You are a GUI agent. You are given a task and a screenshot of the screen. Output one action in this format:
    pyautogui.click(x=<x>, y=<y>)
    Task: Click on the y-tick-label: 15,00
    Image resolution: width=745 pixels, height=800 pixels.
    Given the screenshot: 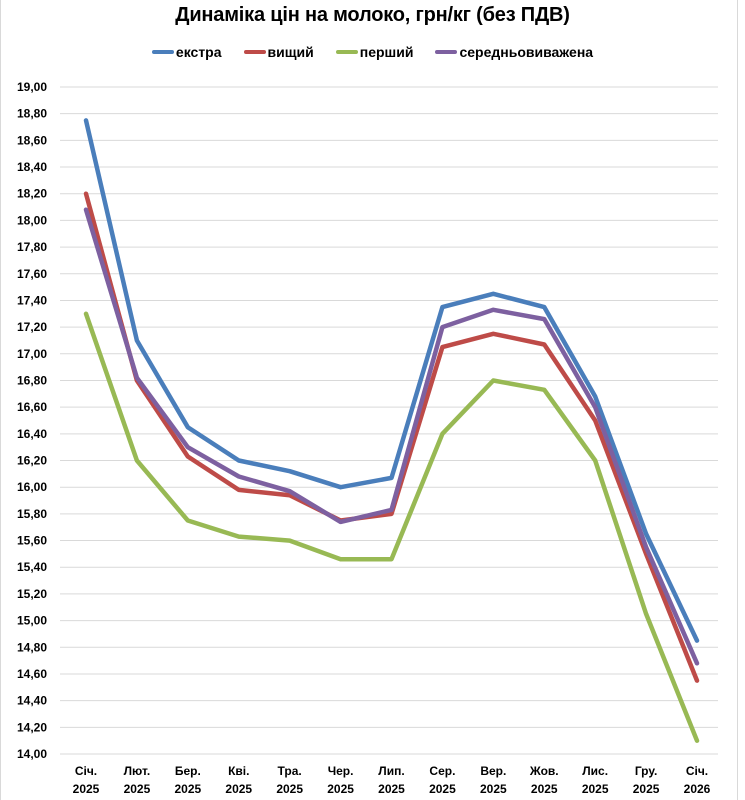 What is the action you would take?
    pyautogui.click(x=32, y=621)
    